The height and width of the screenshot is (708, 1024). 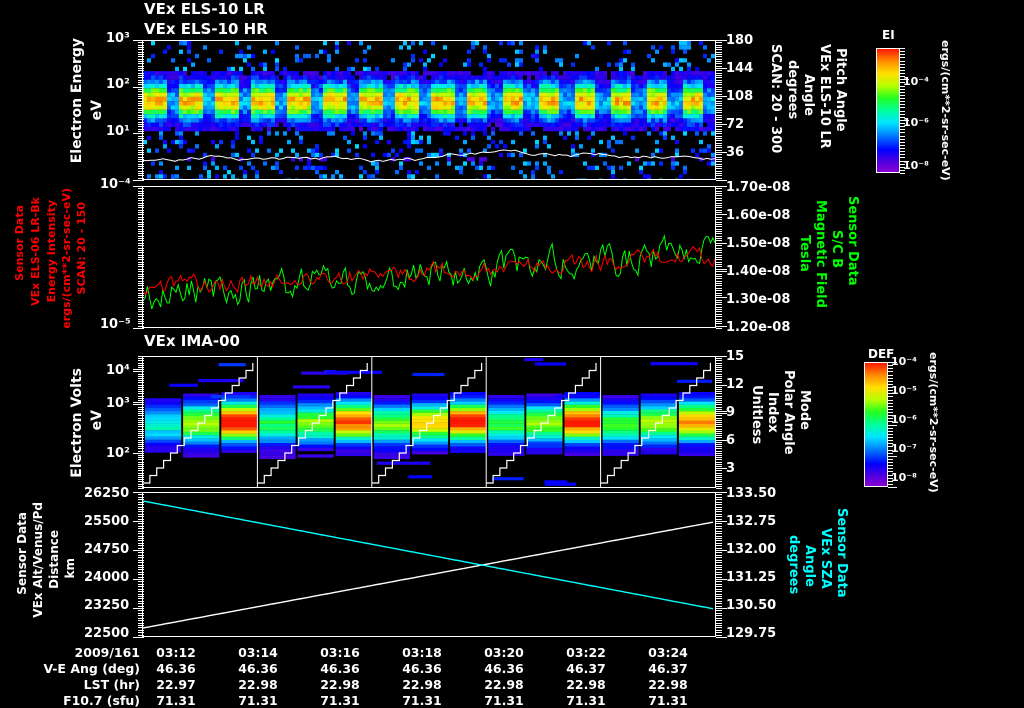 I want to click on panel4-ytick-0: 26250, so click(x=107, y=493).